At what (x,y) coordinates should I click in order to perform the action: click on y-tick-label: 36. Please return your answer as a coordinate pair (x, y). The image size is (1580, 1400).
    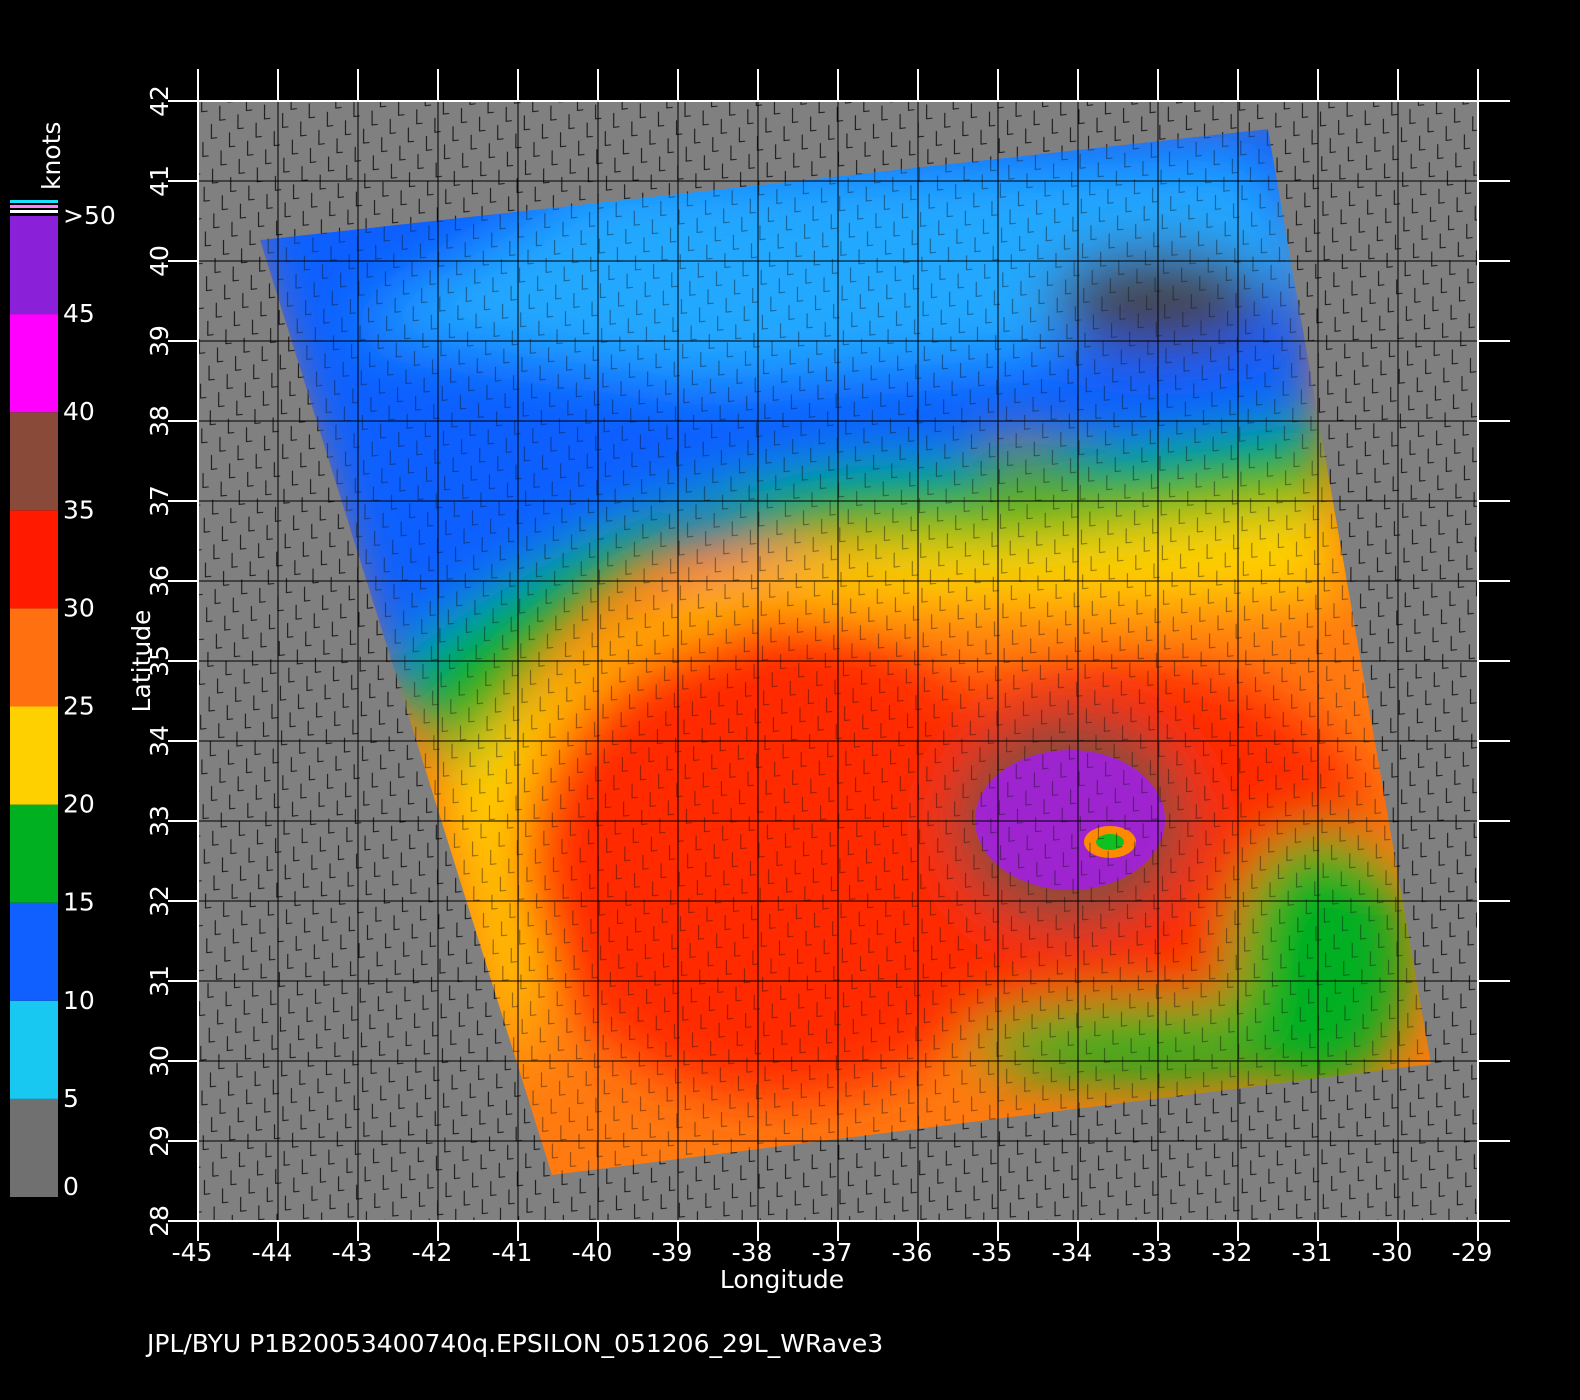
    Looking at the image, I should click on (159, 581).